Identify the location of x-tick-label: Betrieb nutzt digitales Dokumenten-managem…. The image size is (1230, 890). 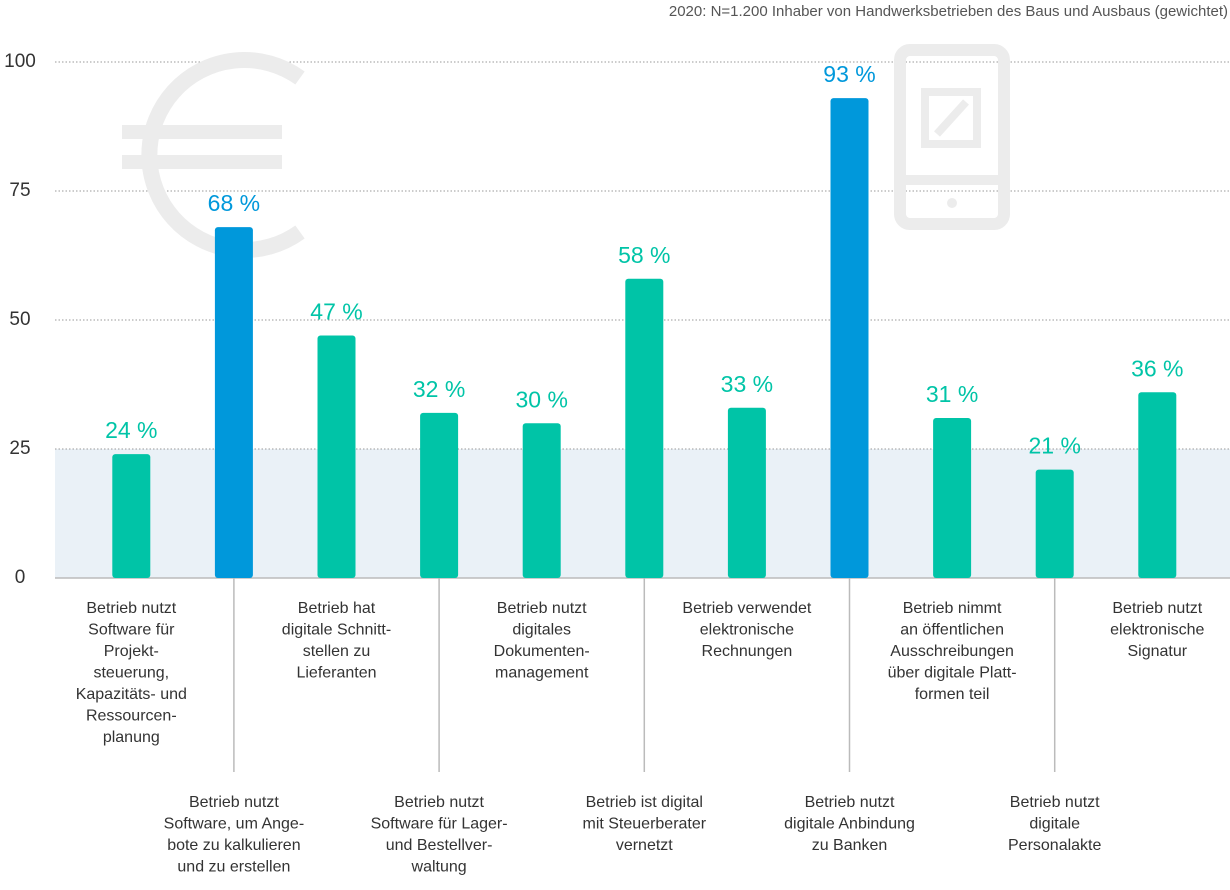
(542, 641).